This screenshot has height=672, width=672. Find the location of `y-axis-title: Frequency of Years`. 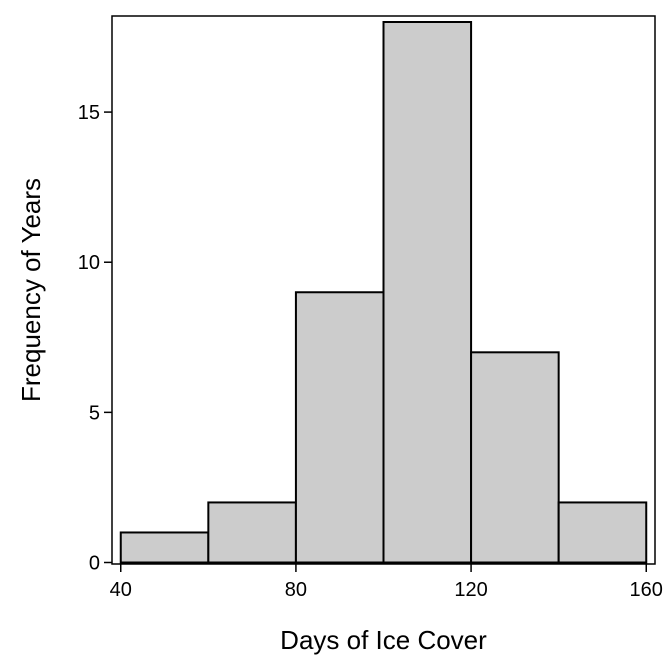

y-axis-title: Frequency of Years is located at coordinates (31, 290).